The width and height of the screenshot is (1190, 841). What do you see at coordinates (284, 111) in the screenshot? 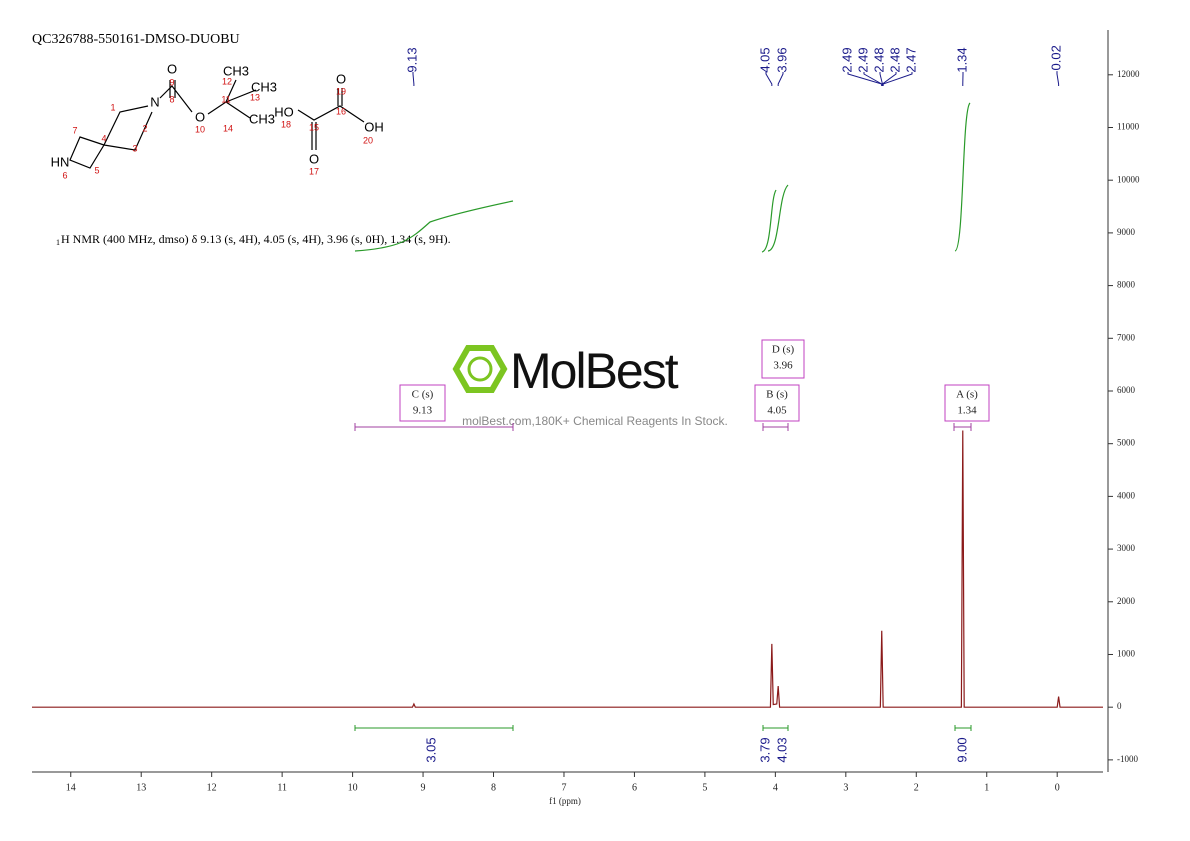
I see `atom-label: HO` at bounding box center [284, 111].